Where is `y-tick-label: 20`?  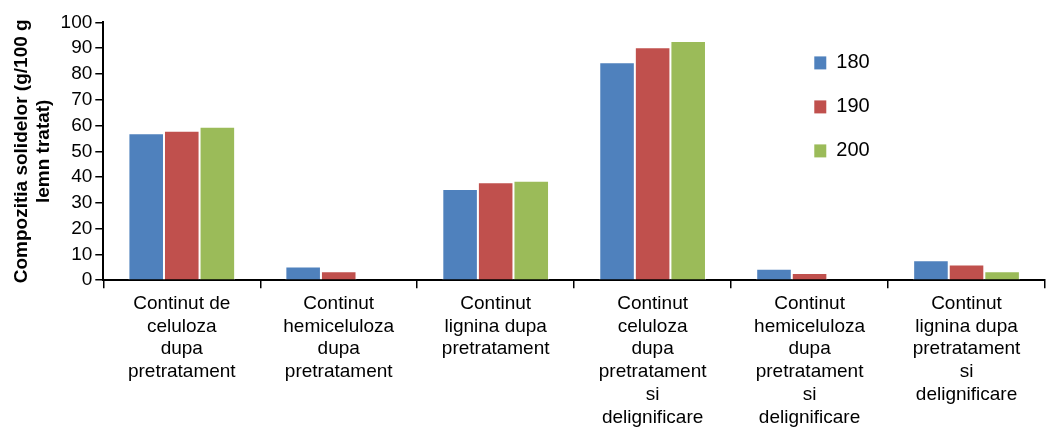 y-tick-label: 20 is located at coordinates (82, 227).